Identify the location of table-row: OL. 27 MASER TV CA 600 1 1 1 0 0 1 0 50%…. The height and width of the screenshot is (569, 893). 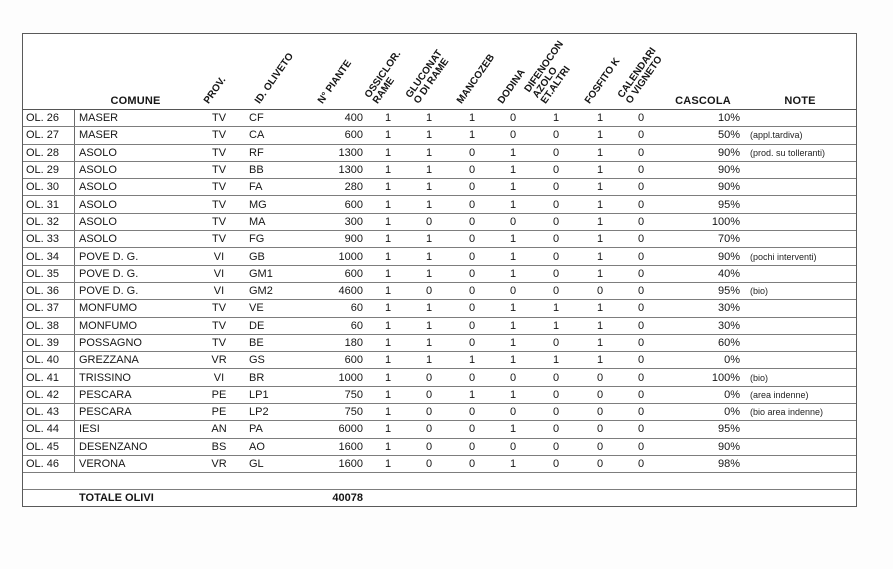
(439, 136).